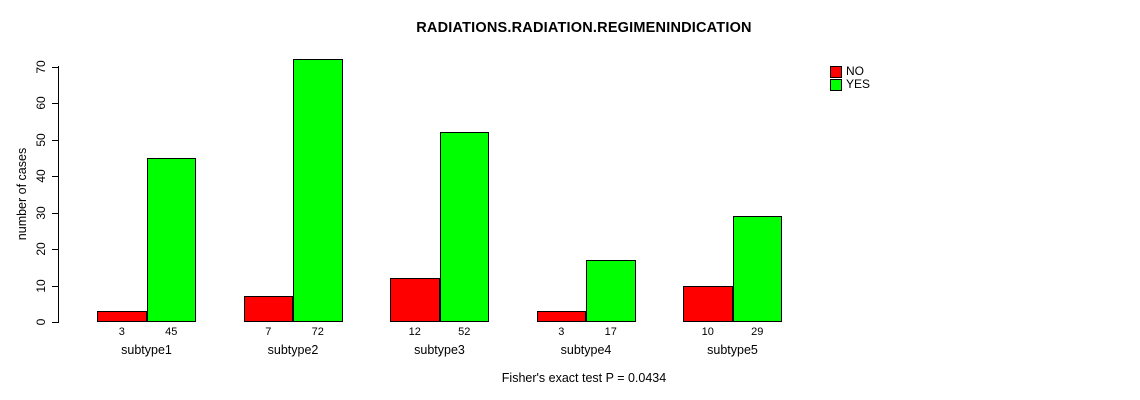 The width and height of the screenshot is (1140, 400). What do you see at coordinates (464, 227) in the screenshot?
I see `bar-yes-subtype3` at bounding box center [464, 227].